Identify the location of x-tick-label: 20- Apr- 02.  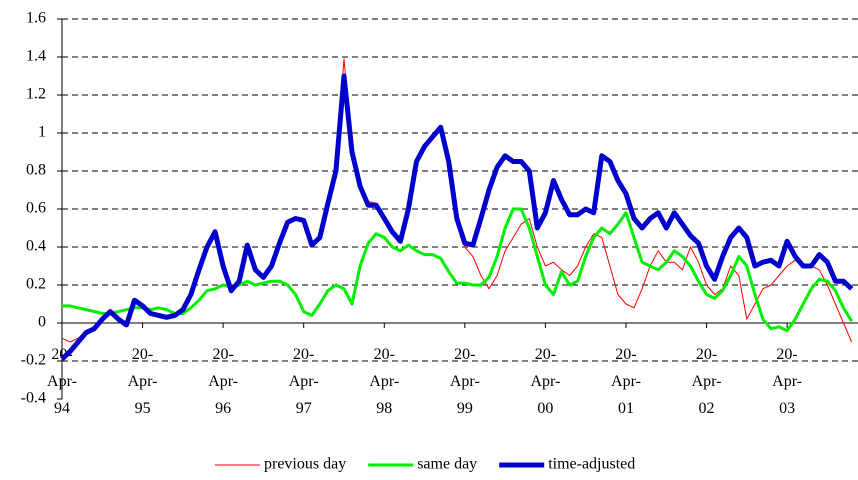
(707, 381).